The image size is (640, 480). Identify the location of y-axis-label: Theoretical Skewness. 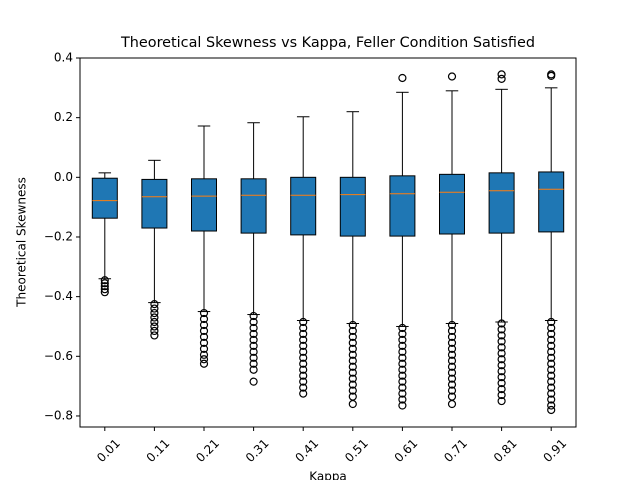
(22, 242).